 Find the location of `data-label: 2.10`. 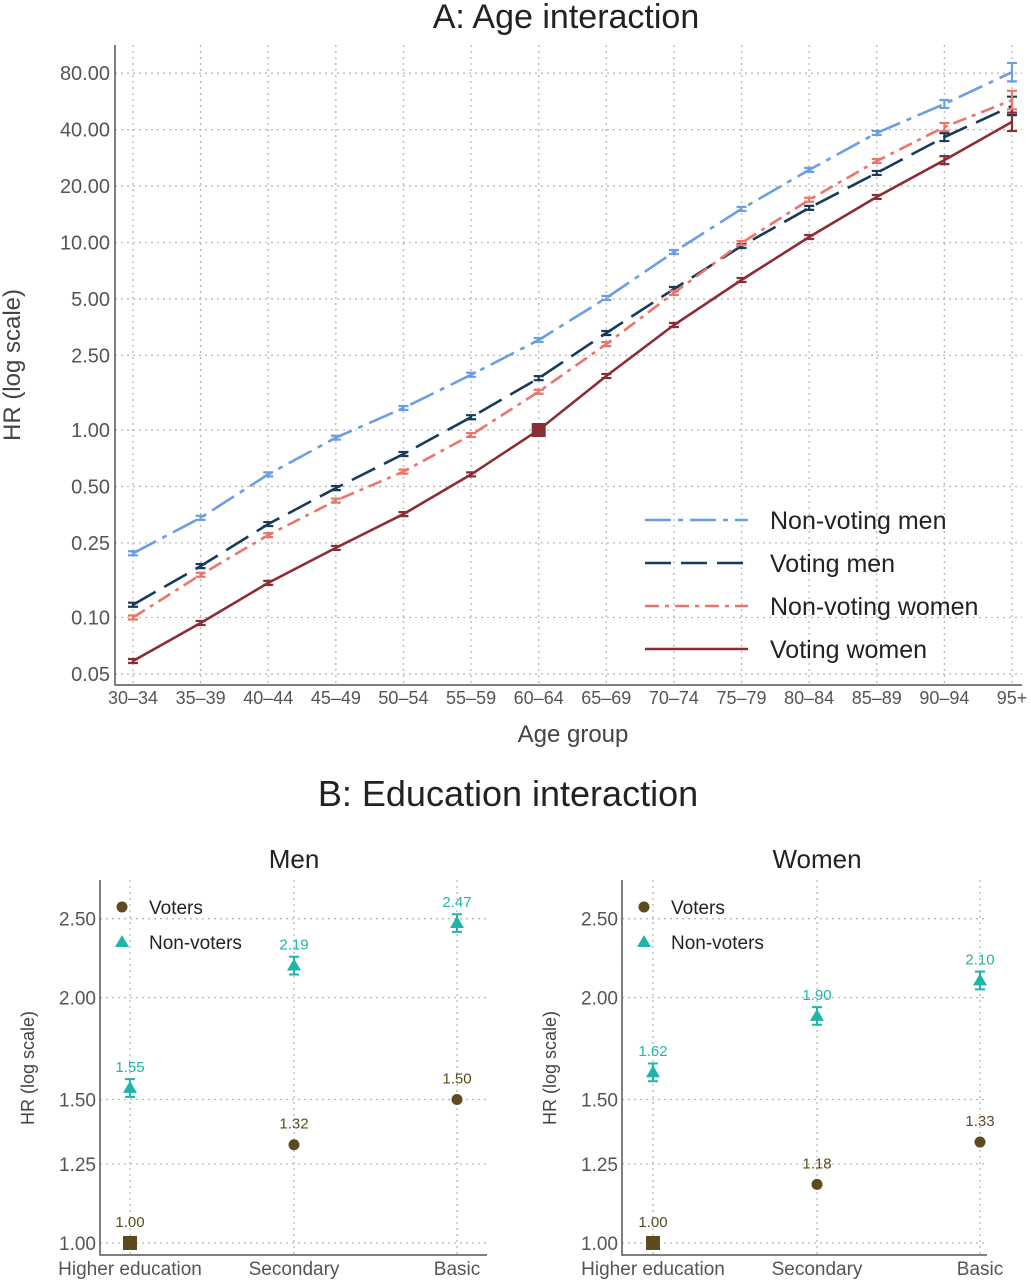

data-label: 2.10 is located at coordinates (979, 959).